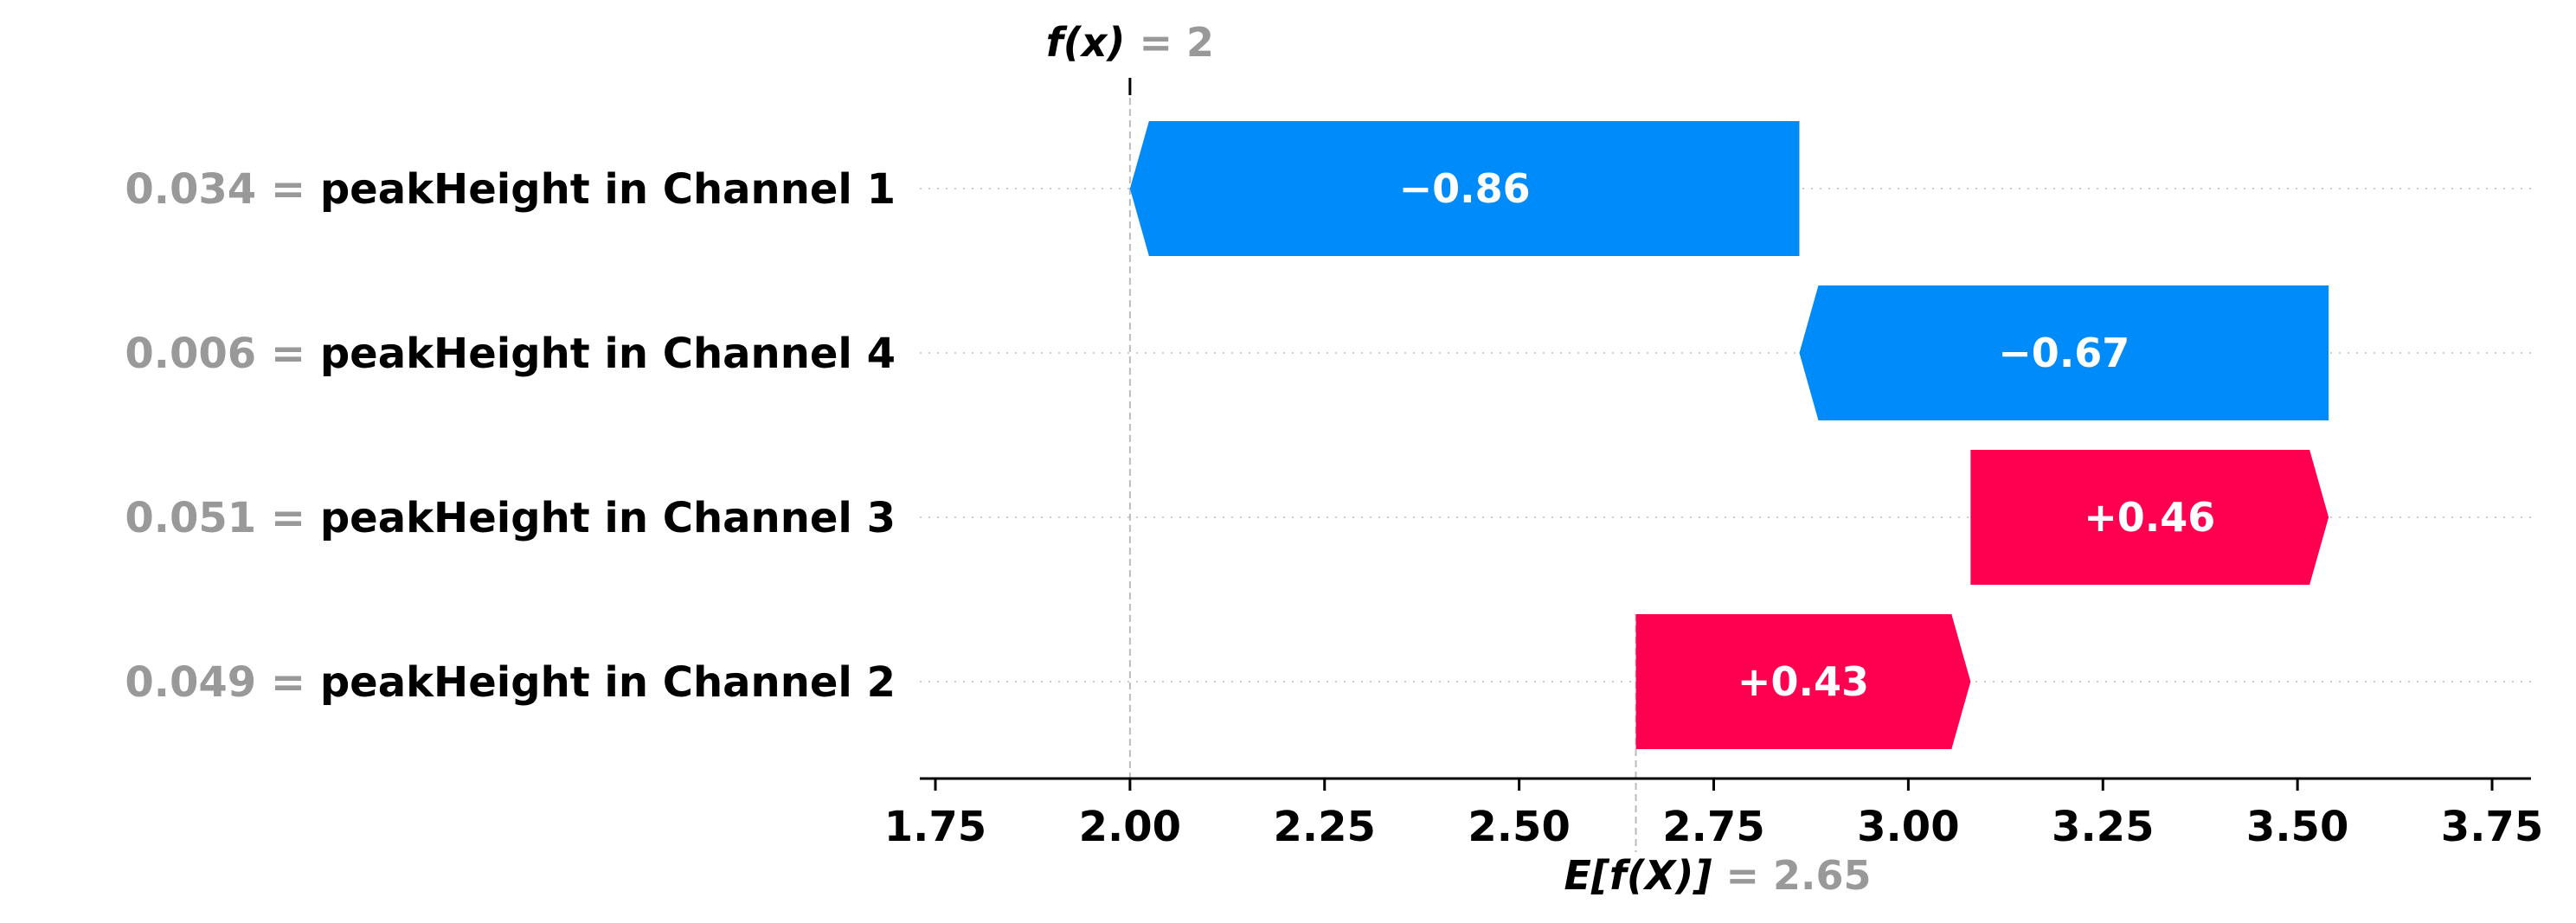 The image size is (2576, 923). I want to click on bottom-annotation: E[f(X)] = 2.65, so click(1717, 875).